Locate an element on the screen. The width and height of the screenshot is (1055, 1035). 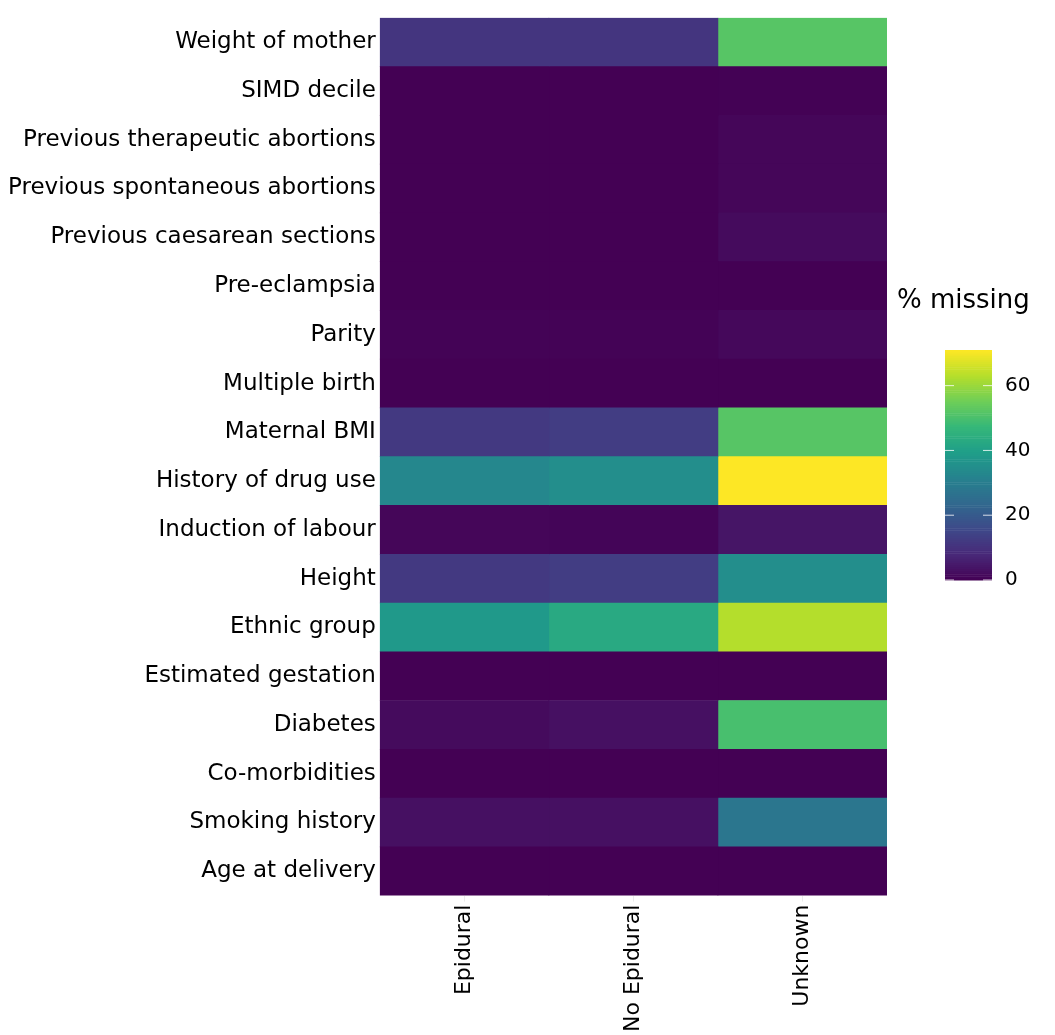
y-tick-label: SIMD decile is located at coordinates (308, 88).